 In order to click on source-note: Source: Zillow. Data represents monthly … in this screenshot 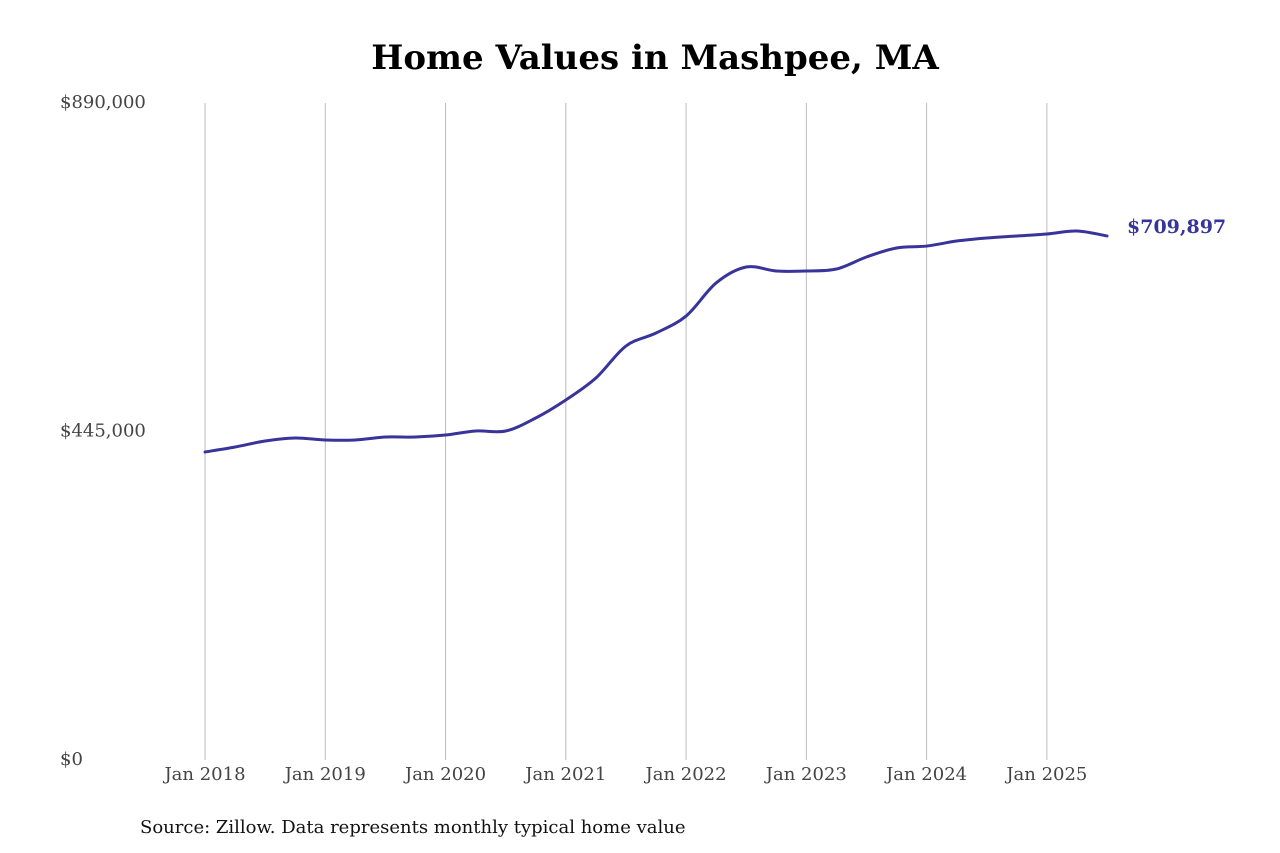, I will do `click(413, 827)`.